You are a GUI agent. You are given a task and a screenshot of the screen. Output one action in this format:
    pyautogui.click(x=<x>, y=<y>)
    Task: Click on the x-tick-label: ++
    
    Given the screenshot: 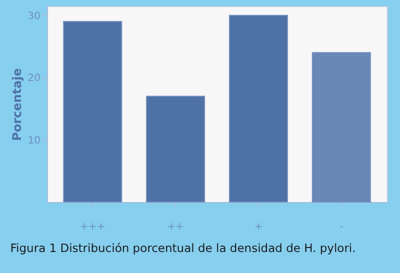 What is the action you would take?
    pyautogui.click(x=175, y=227)
    